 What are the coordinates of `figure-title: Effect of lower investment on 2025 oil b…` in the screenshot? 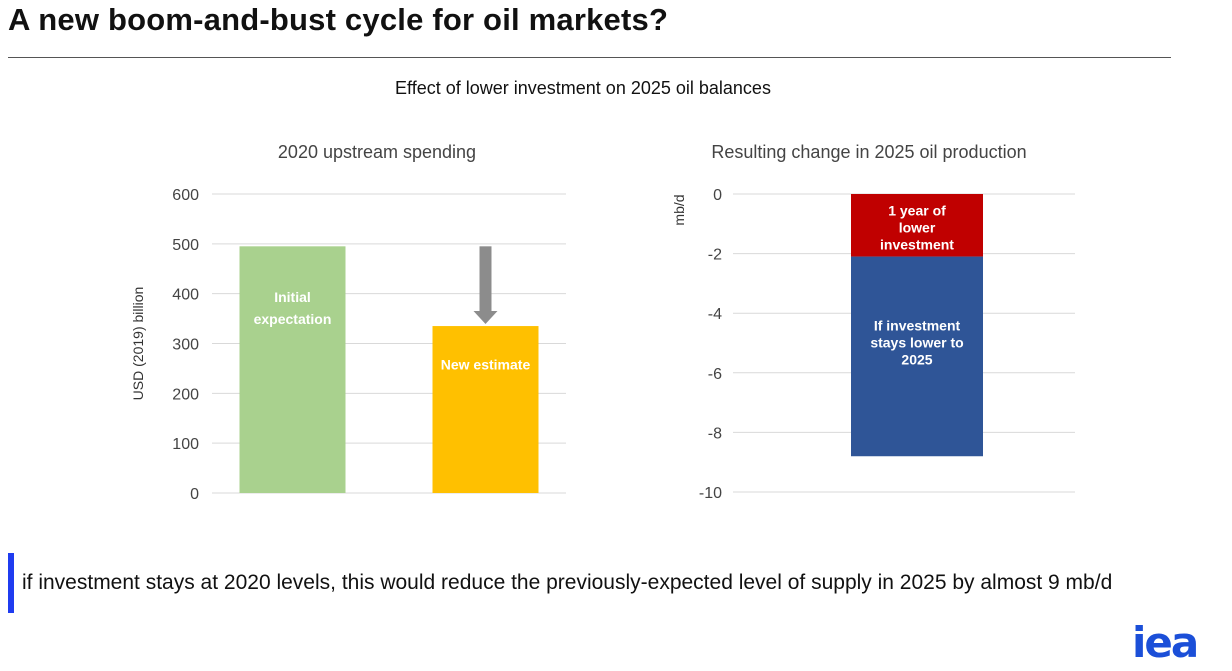 It's located at (583, 88).